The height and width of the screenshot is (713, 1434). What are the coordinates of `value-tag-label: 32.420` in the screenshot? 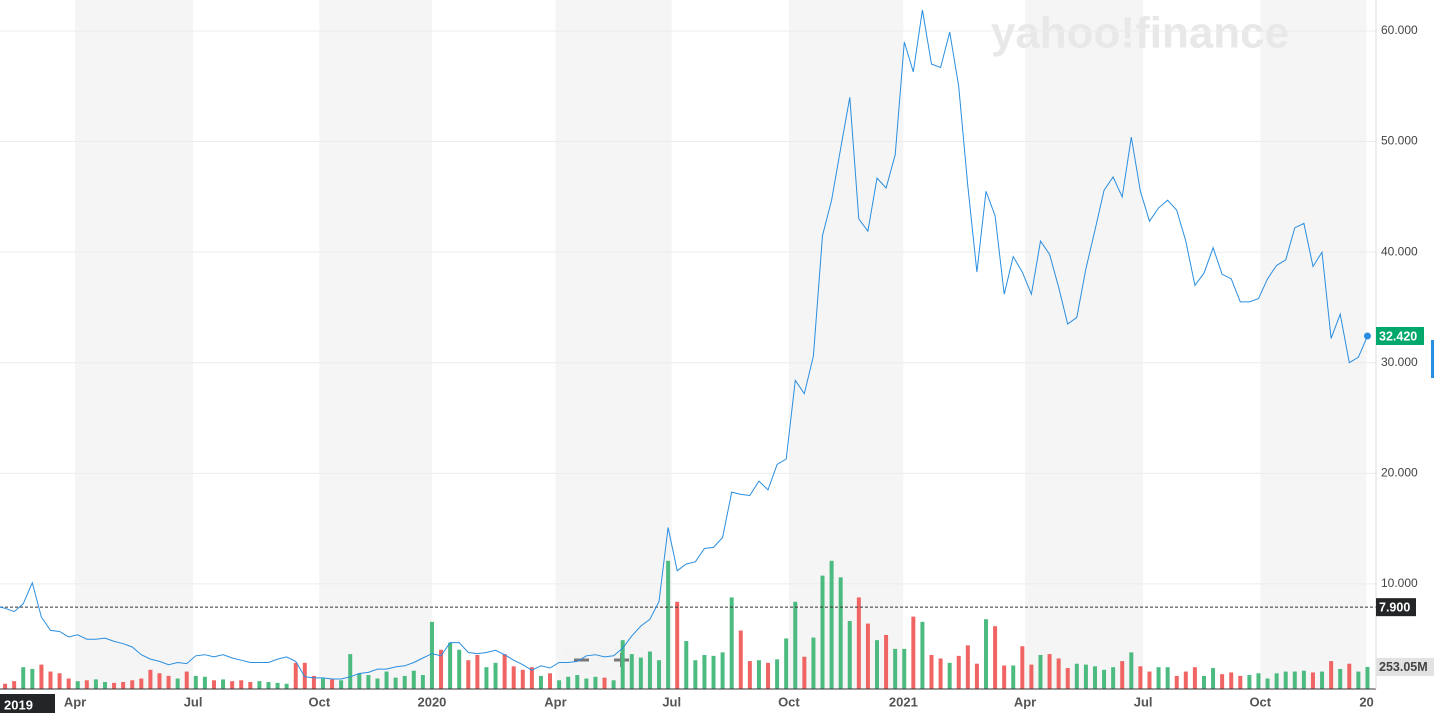 It's located at (1398, 336).